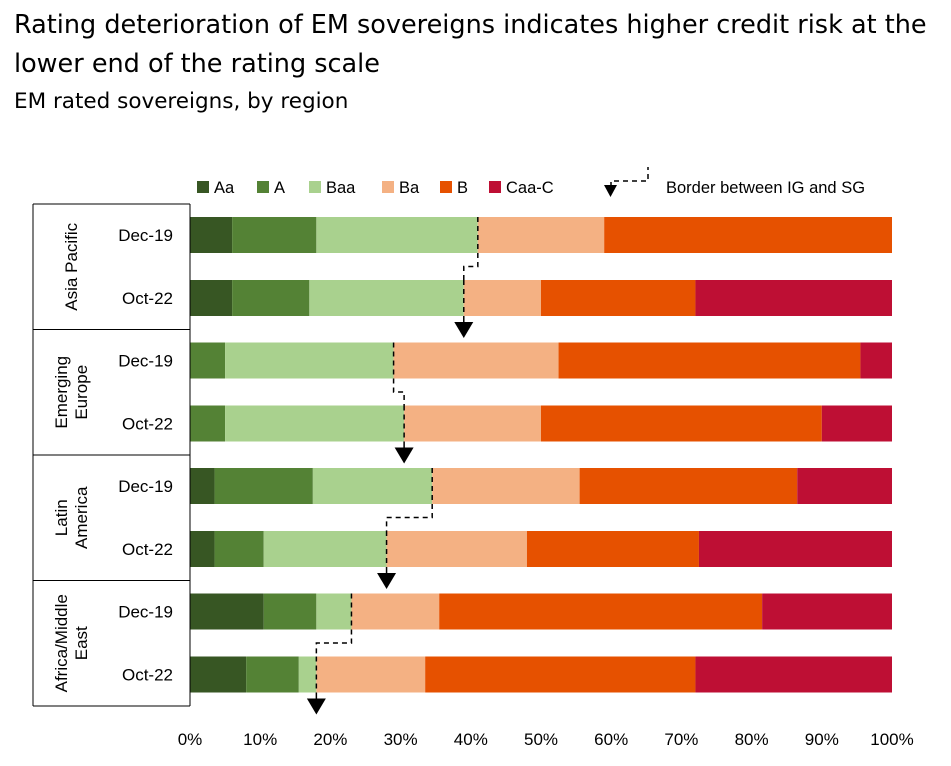 This screenshot has height=766, width=951. What do you see at coordinates (202, 486) in the screenshot?
I see `bar-2-0-aa` at bounding box center [202, 486].